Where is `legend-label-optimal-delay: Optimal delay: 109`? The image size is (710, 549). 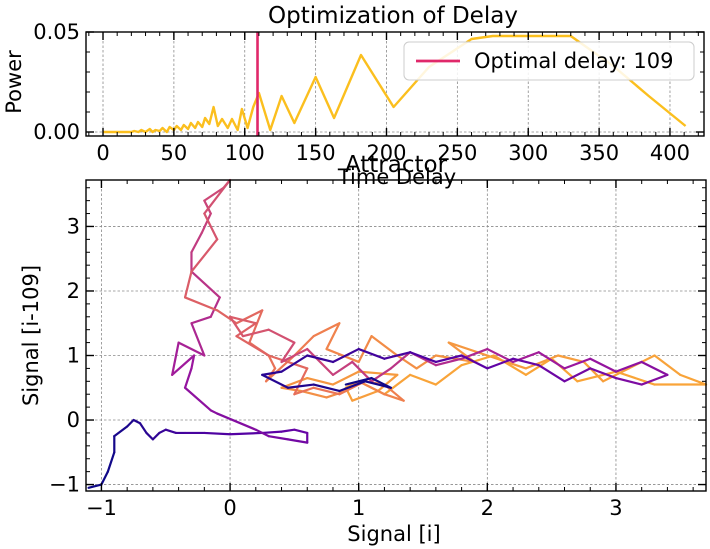 legend-label-optimal-delay: Optimal delay: 109 is located at coordinates (573, 61).